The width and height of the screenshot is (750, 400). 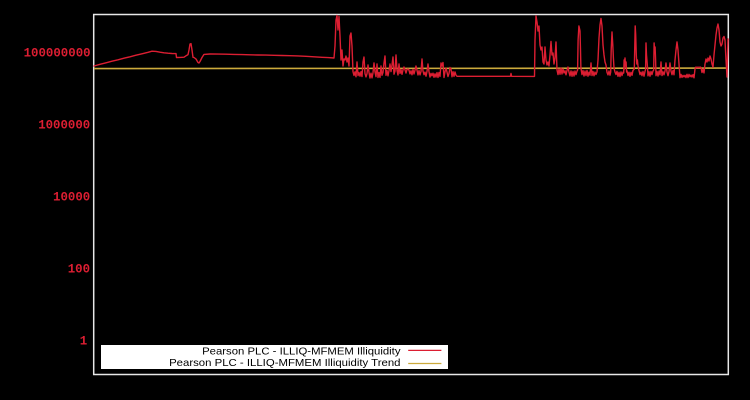 I want to click on svg-text: 1000000, so click(x=64, y=124).